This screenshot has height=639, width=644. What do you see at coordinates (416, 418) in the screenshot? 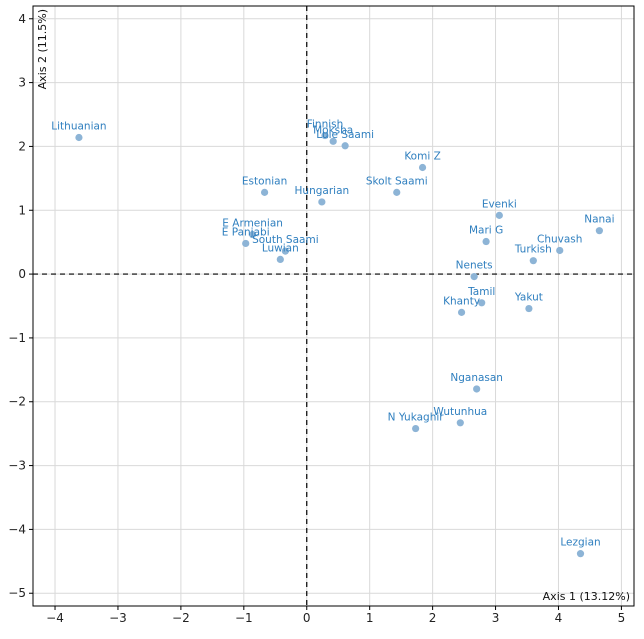
I see `data-point-label: N Yukaghir` at bounding box center [416, 418].